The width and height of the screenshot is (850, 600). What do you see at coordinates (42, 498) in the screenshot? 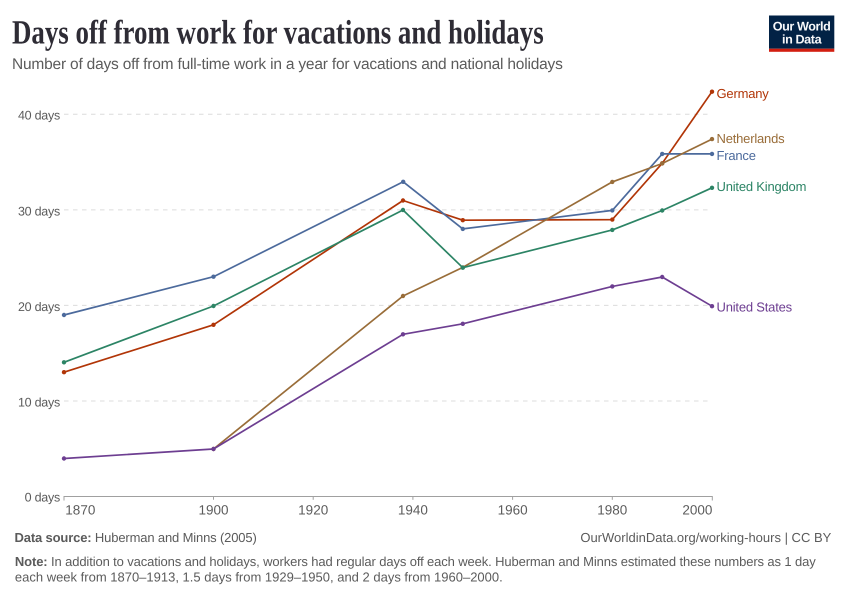
I see `svg-text: 0 days` at bounding box center [42, 498].